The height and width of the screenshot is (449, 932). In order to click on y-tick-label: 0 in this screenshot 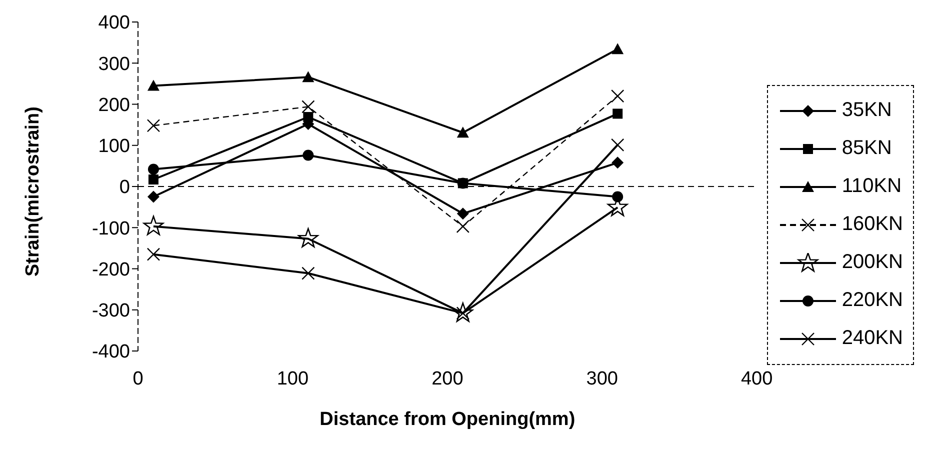, I will do `click(124, 187)`.